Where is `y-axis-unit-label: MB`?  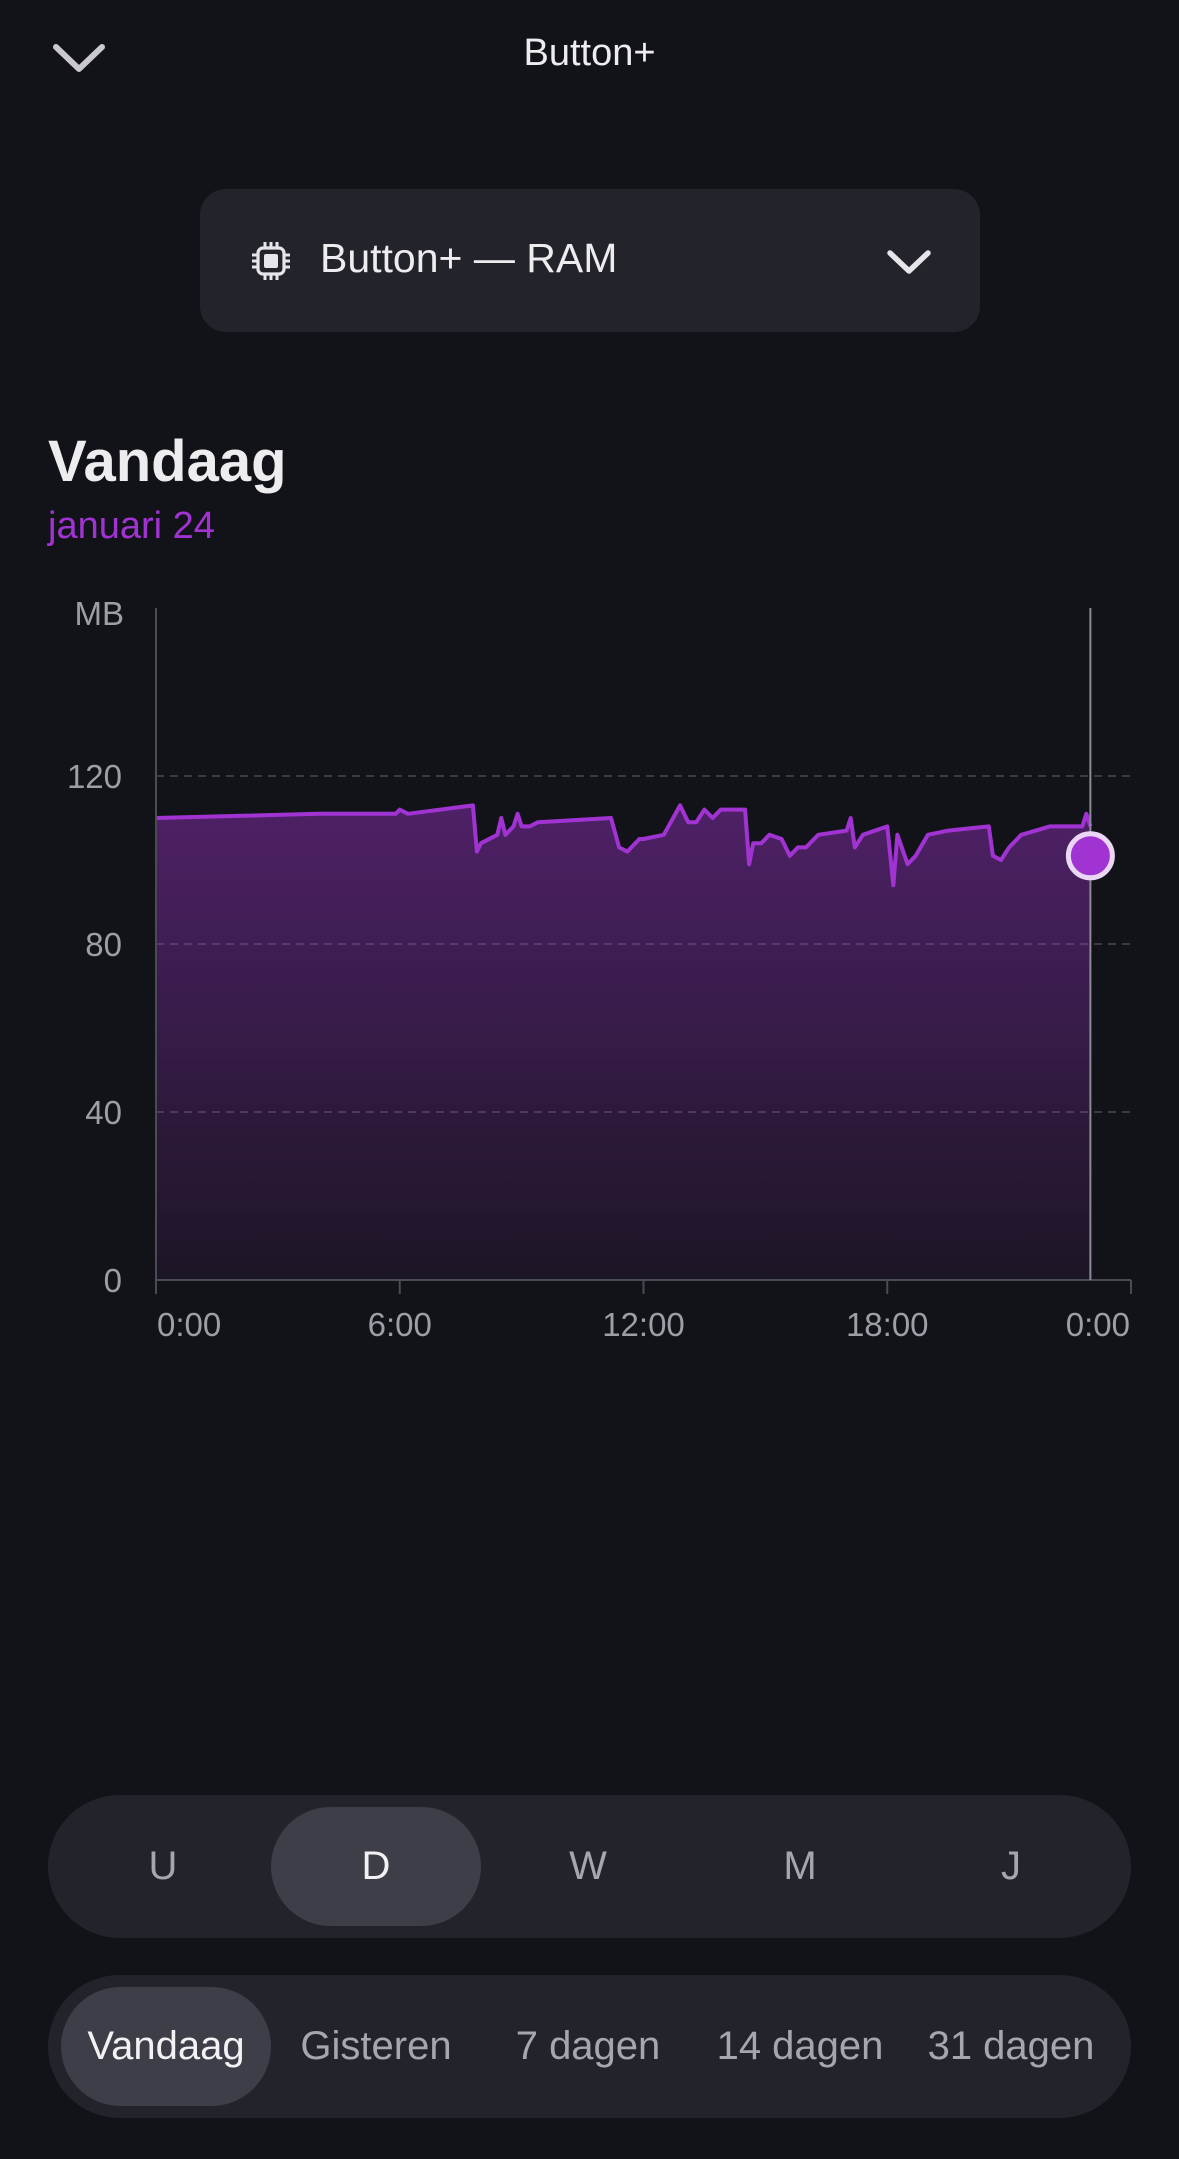
y-axis-unit-label: MB is located at coordinates (100, 613).